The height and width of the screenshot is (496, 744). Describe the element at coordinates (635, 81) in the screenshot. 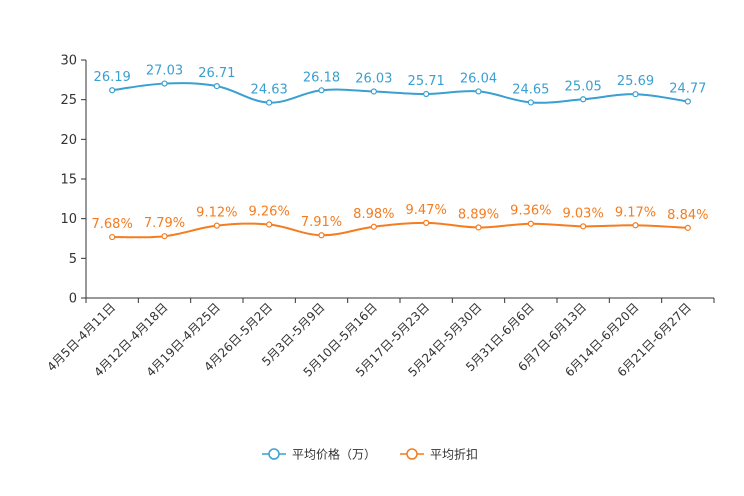

I see `data-label: 25.69` at that location.